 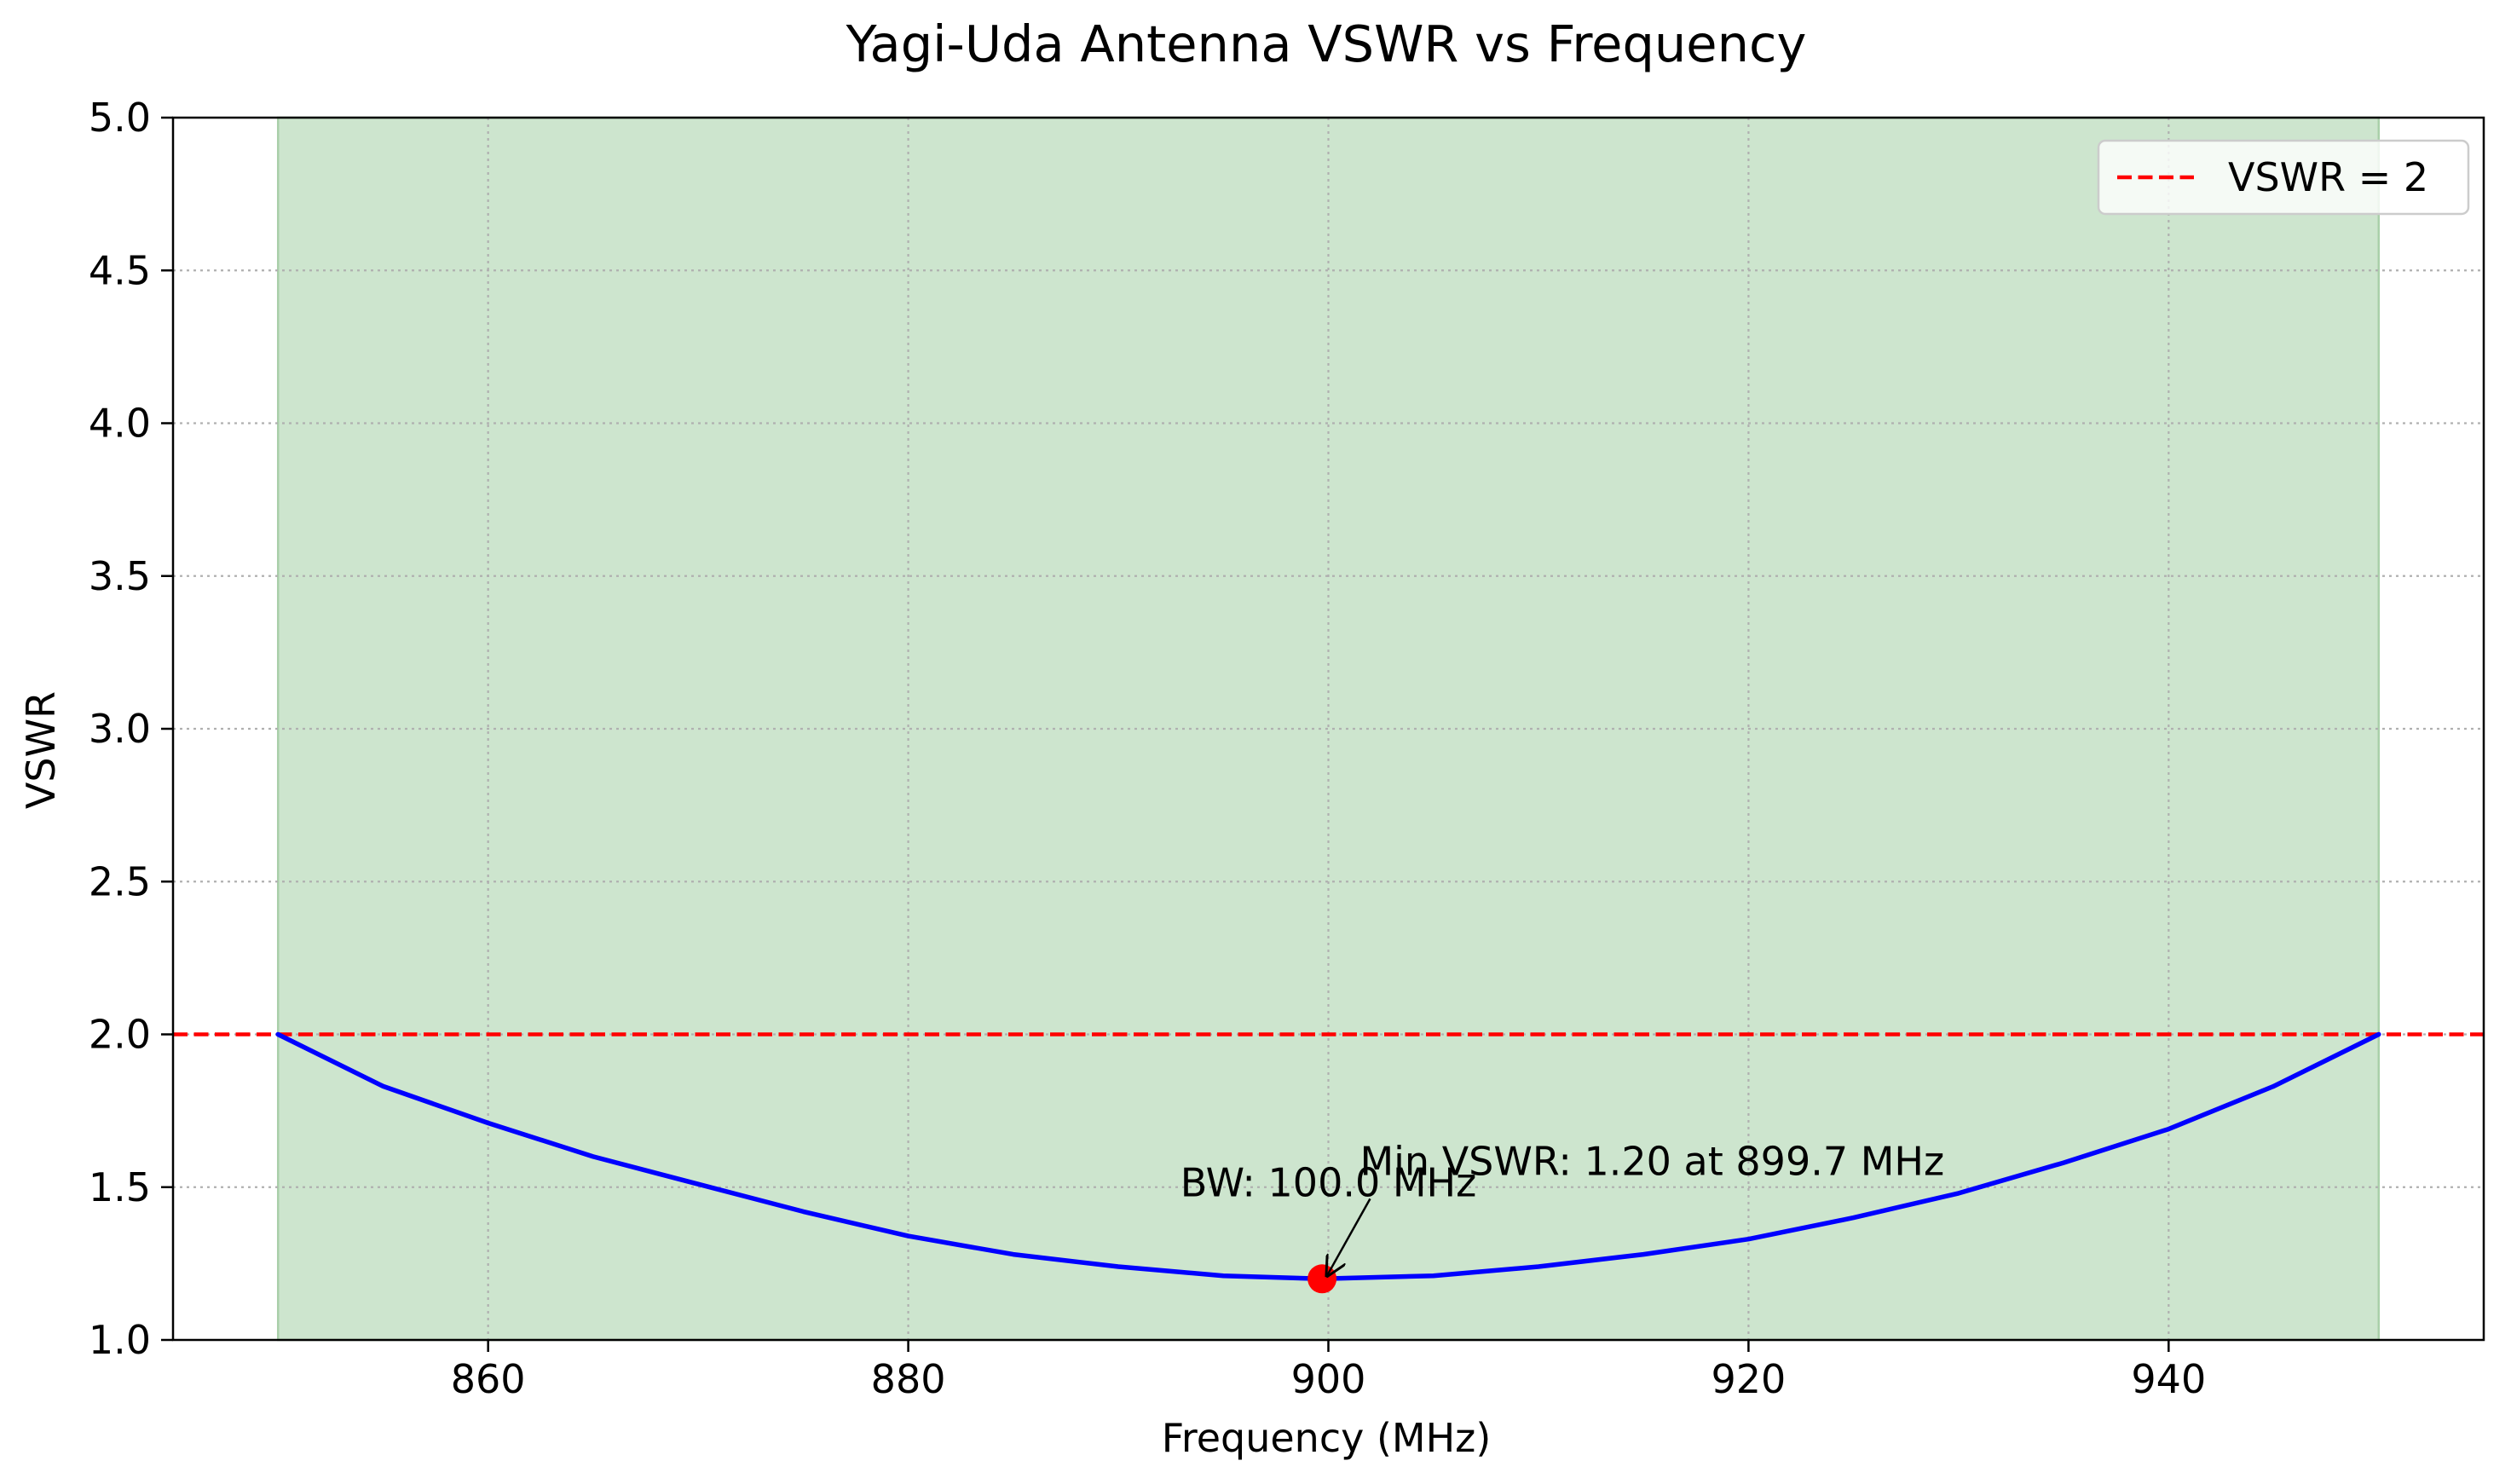 What do you see at coordinates (1328, 1379) in the screenshot?
I see `x-tick-label: 900` at bounding box center [1328, 1379].